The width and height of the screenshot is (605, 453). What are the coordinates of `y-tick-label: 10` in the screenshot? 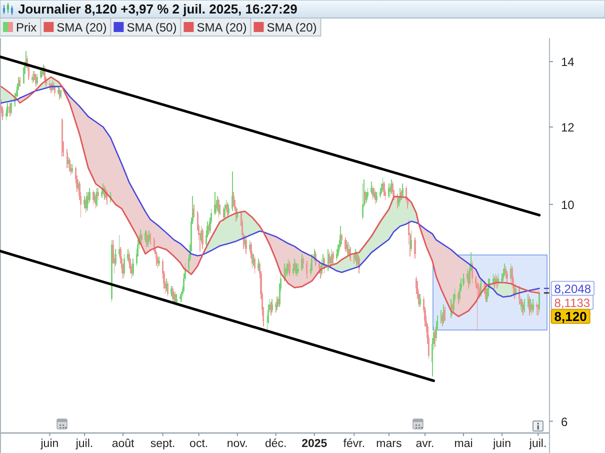 It's located at (568, 205).